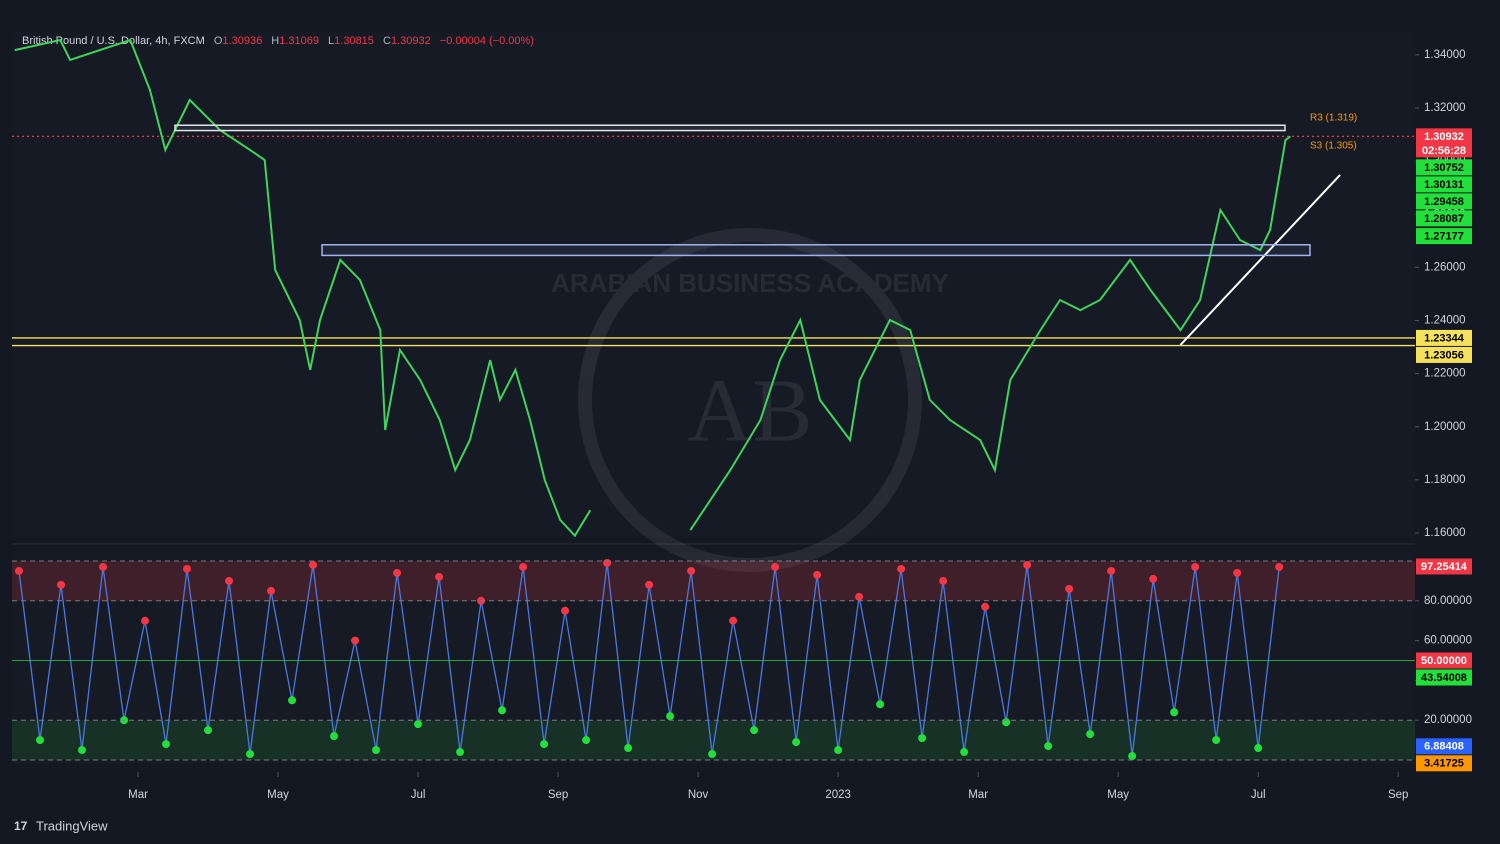 Image resolution: width=1500 pixels, height=844 pixels. I want to click on h-value: 1.31069, so click(299, 41).